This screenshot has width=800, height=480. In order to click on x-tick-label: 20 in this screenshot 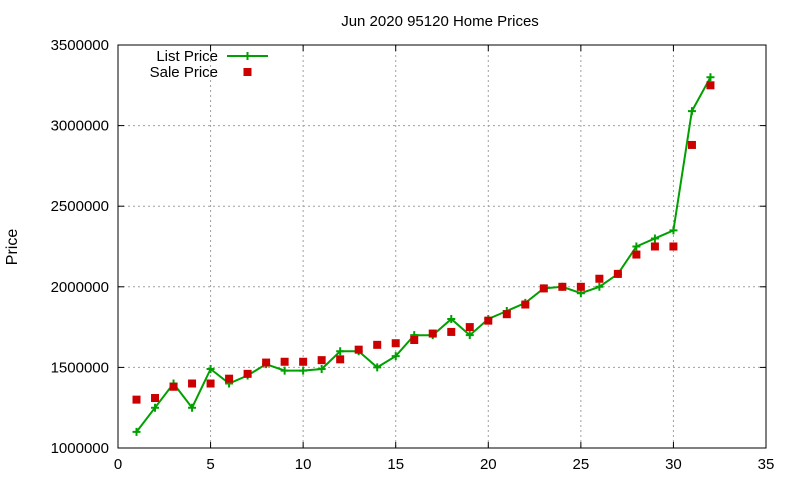, I will do `click(488, 464)`.